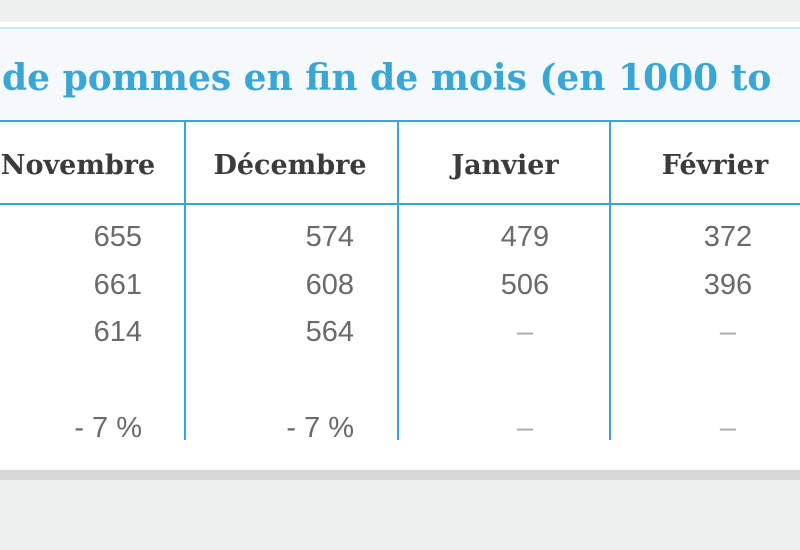 The image size is (800, 550). I want to click on table-cell: 564, so click(330, 332).